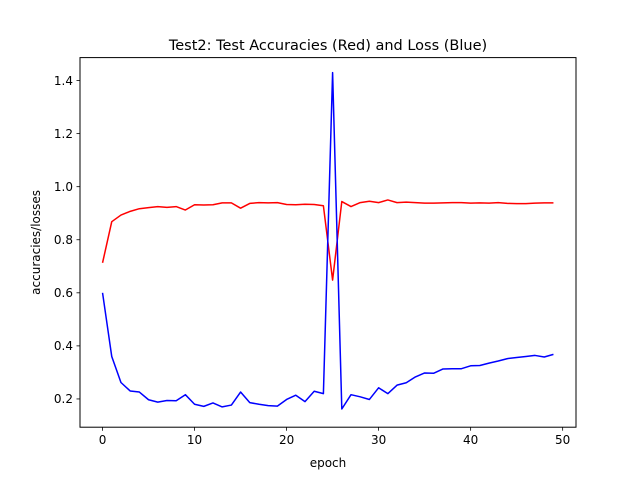 This screenshot has width=640, height=480. Describe the element at coordinates (63, 134) in the screenshot. I see `y-tick-label: 1.2` at that location.